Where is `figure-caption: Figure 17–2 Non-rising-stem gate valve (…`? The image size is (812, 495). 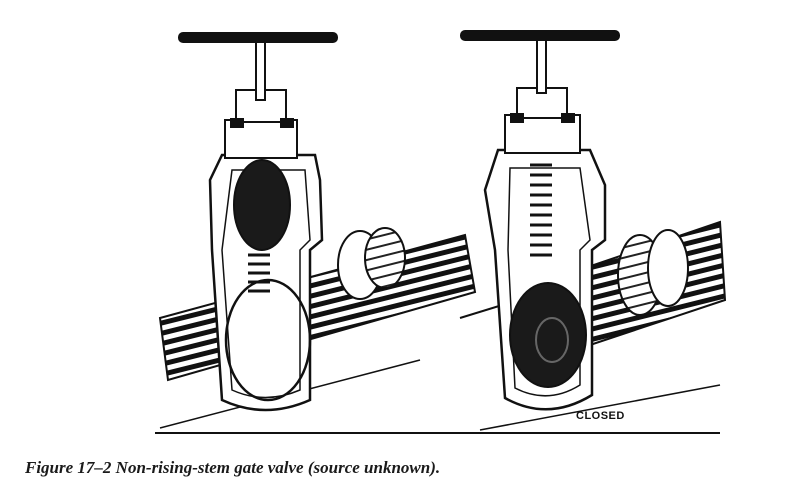 figure-caption: Figure 17–2 Non-rising-stem gate valve (… is located at coordinates (233, 467).